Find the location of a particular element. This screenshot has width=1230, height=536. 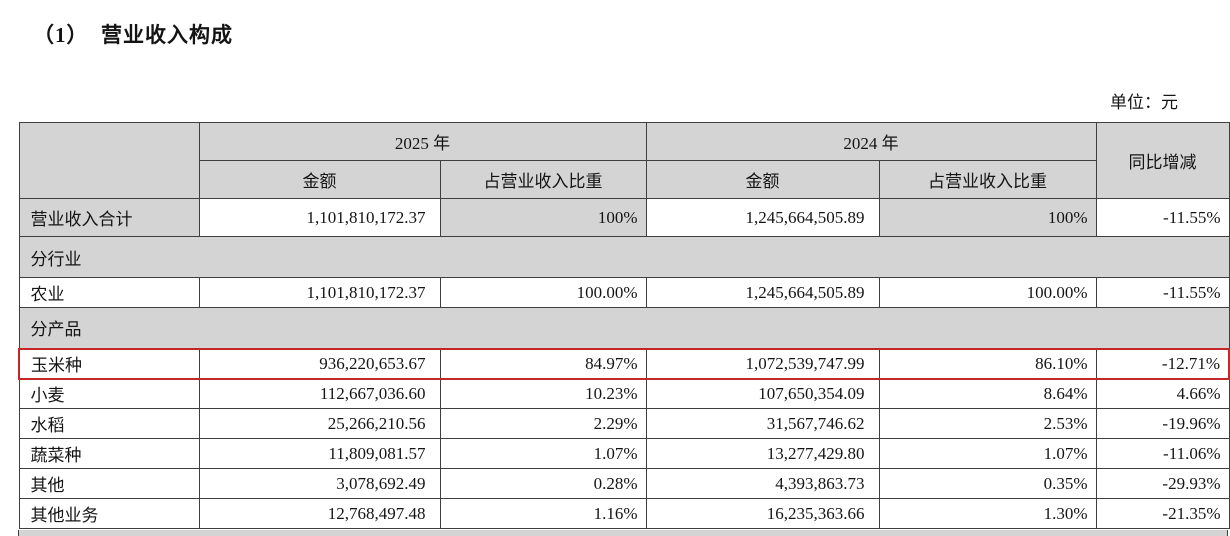

section-label: 分产品 is located at coordinates (624, 328).